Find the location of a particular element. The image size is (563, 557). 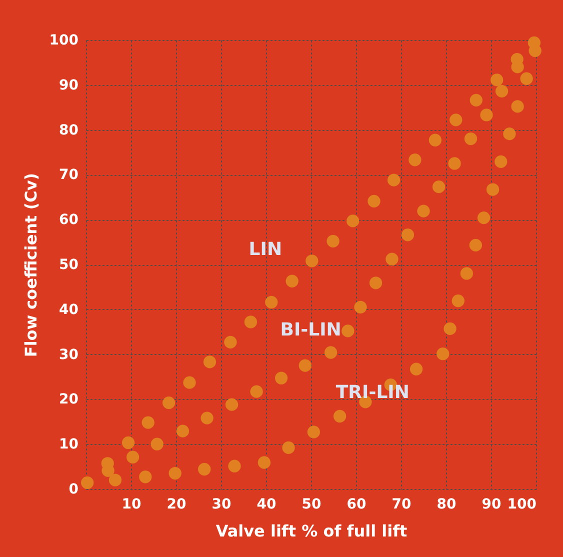

y-tick-label: 20 is located at coordinates (69, 400).